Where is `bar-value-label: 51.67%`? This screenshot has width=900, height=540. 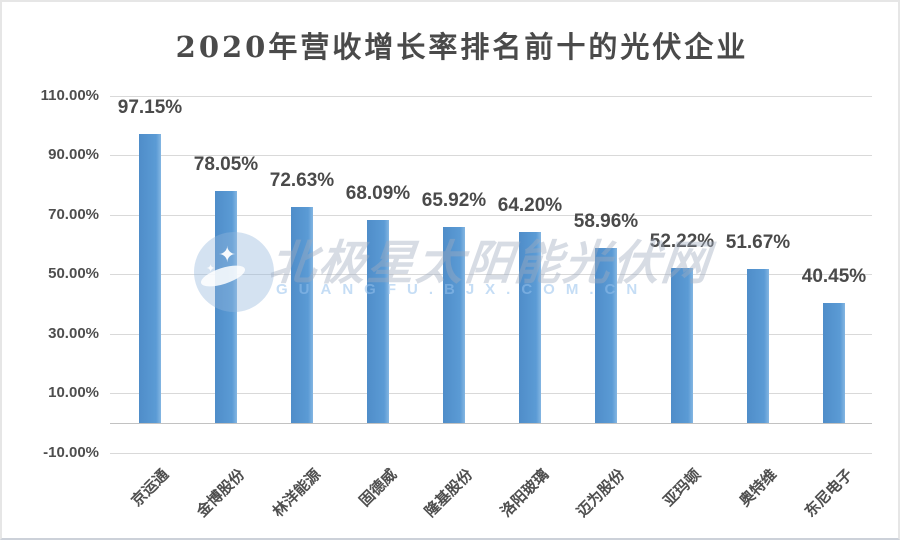 bar-value-label: 51.67% is located at coordinates (758, 243).